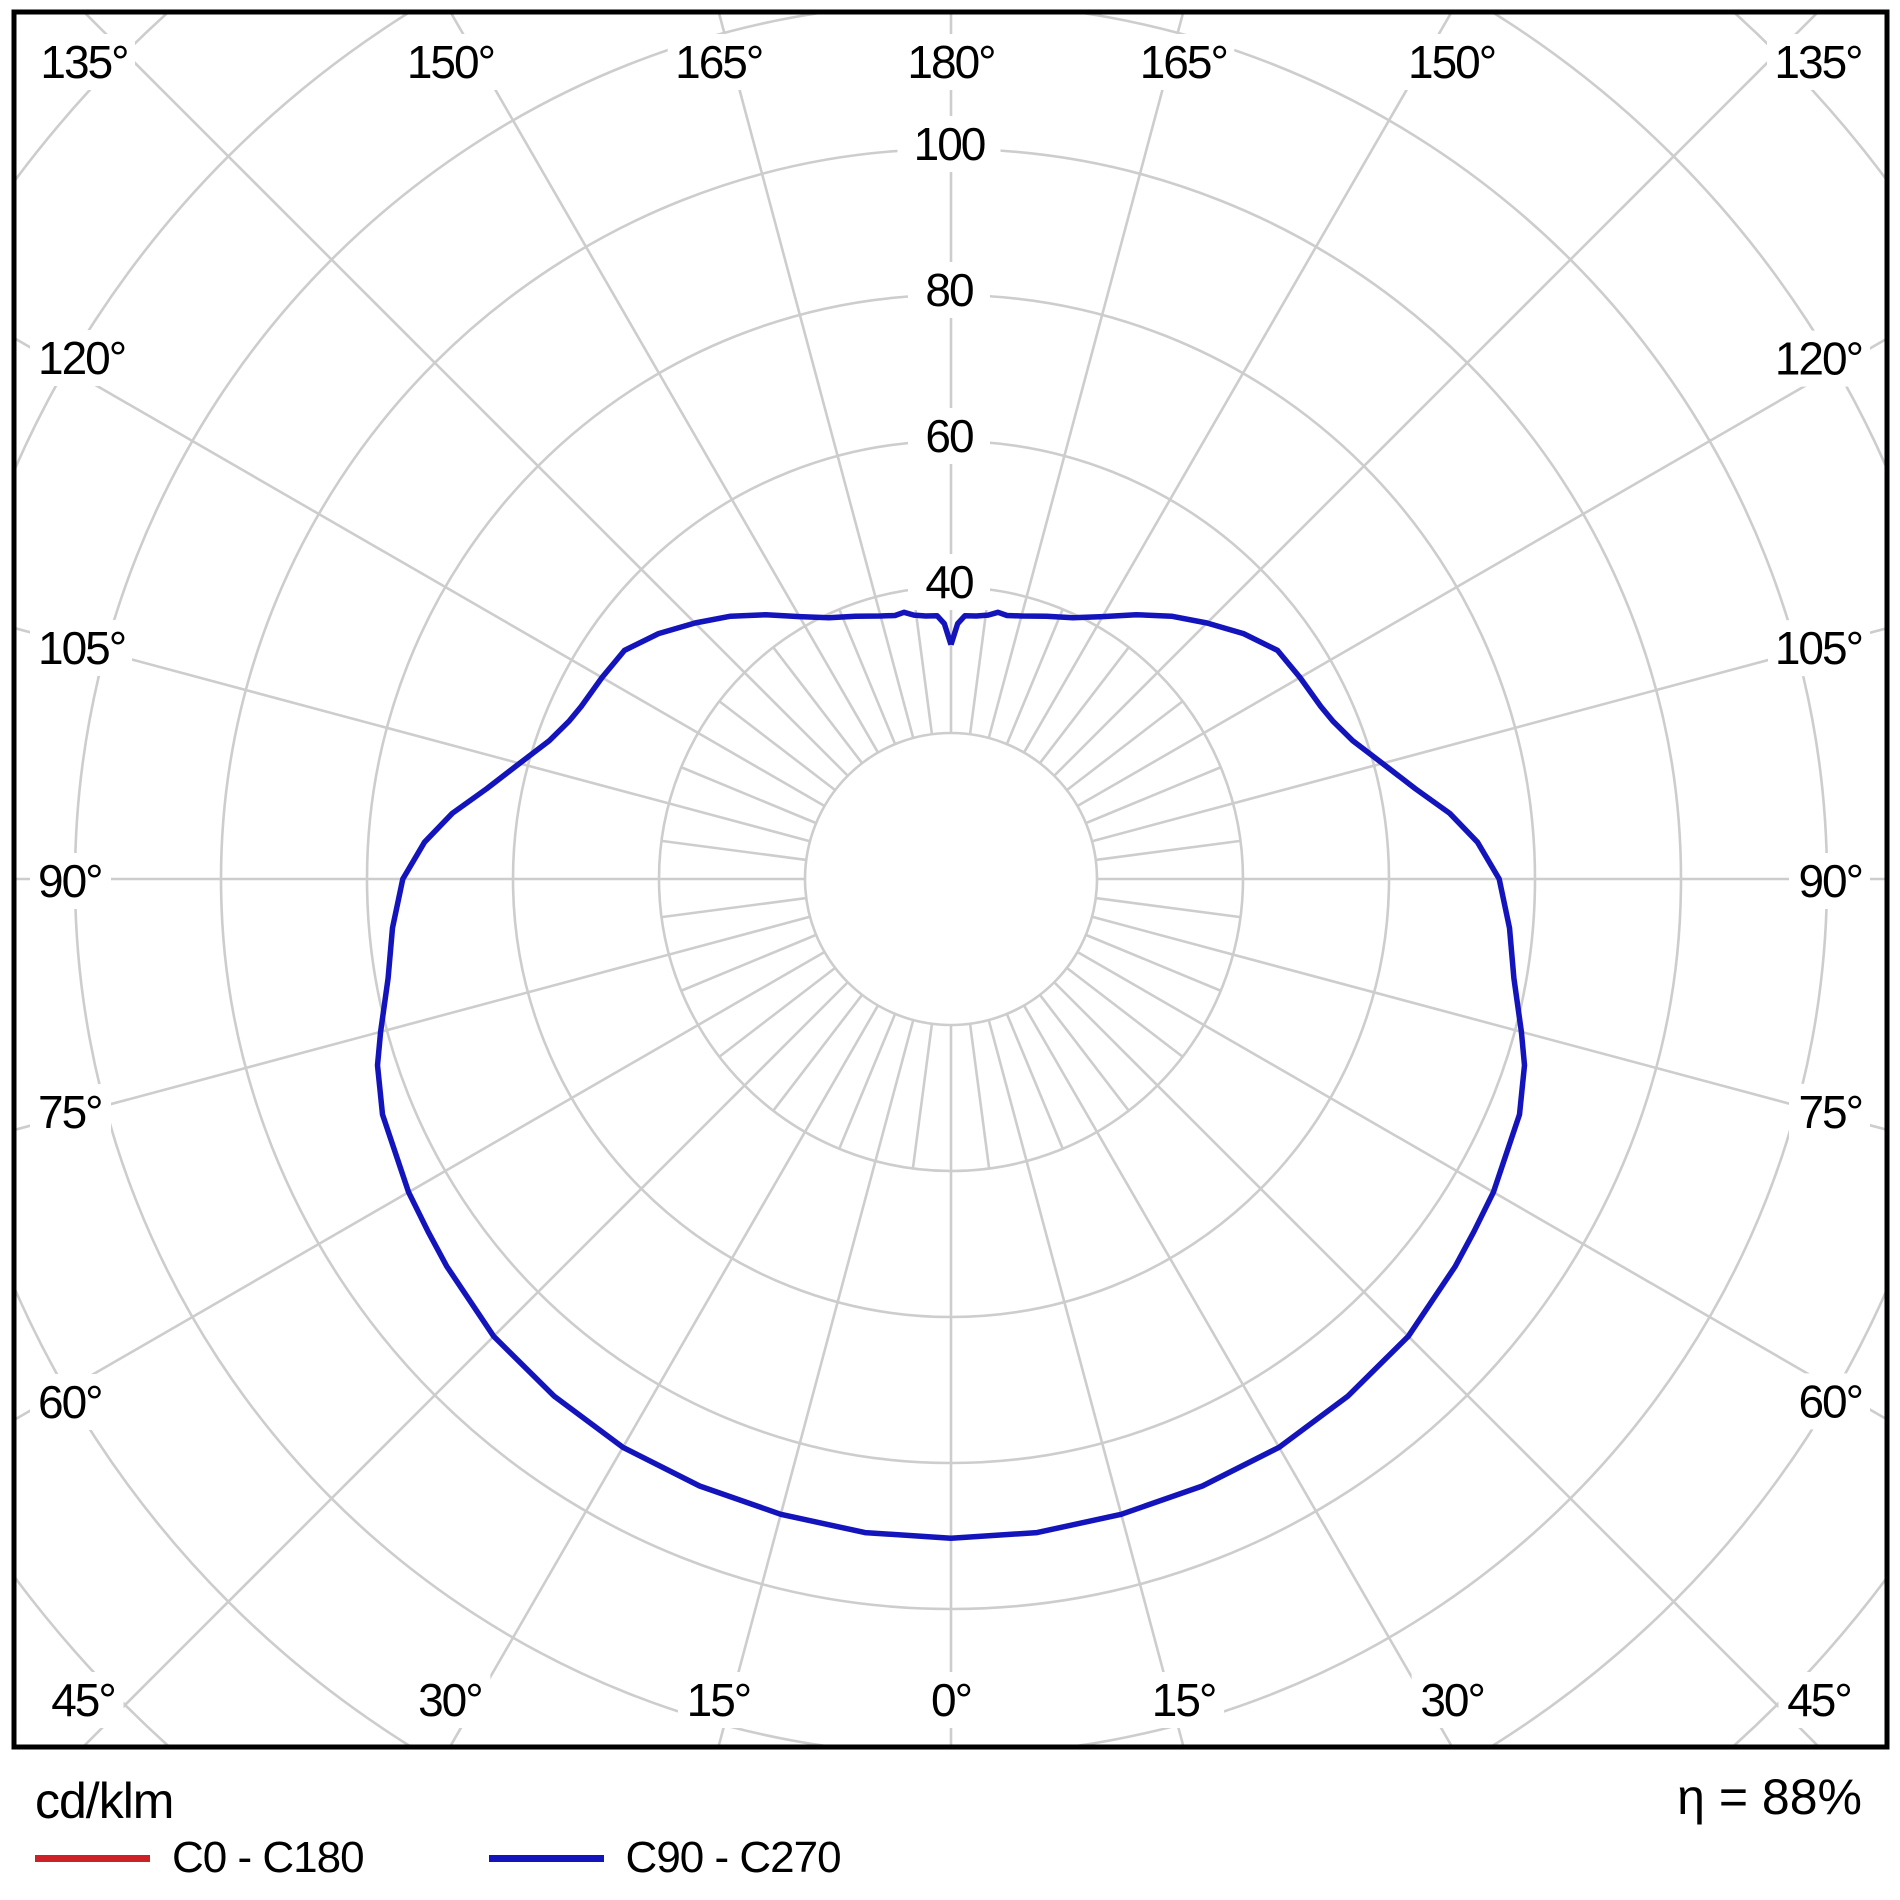 This screenshot has width=1900, height=1900. I want to click on grid-label: 40, so click(949, 582).